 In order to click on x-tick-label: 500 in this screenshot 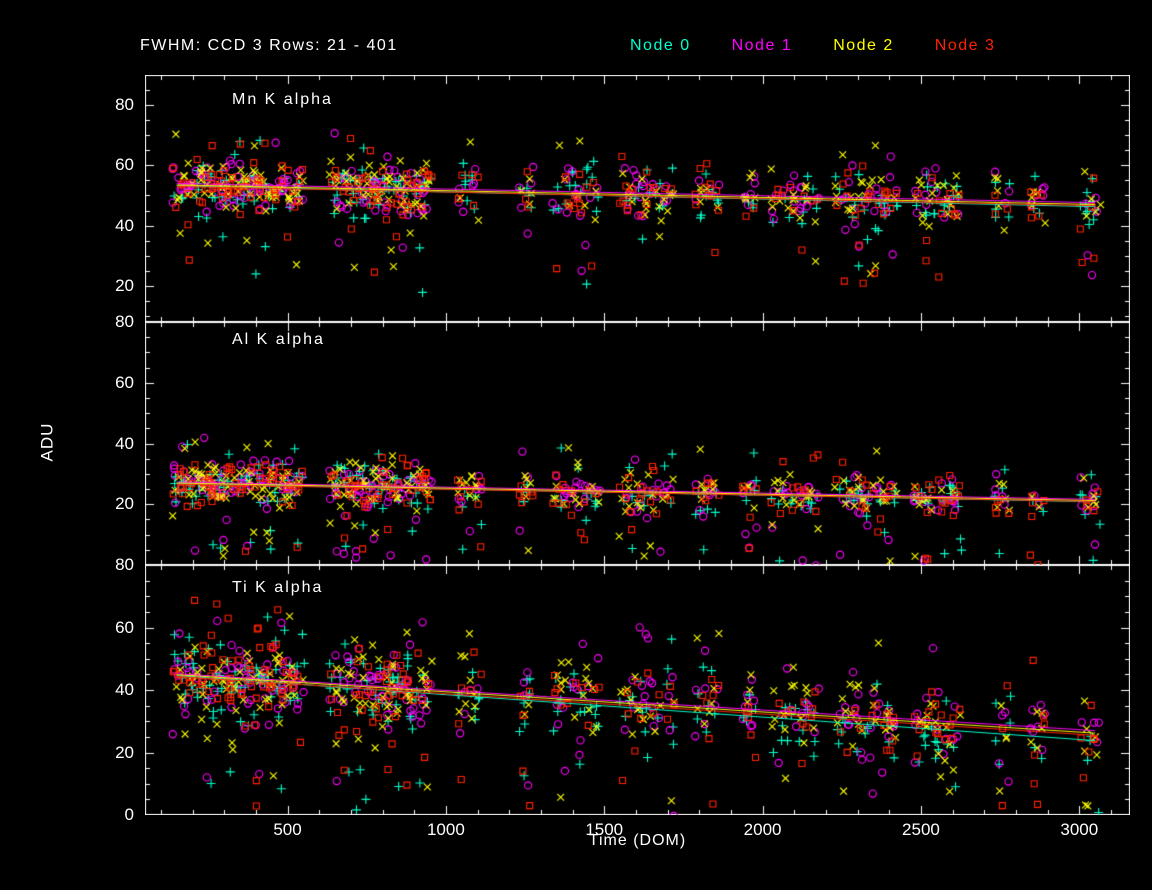, I will do `click(287, 829)`.